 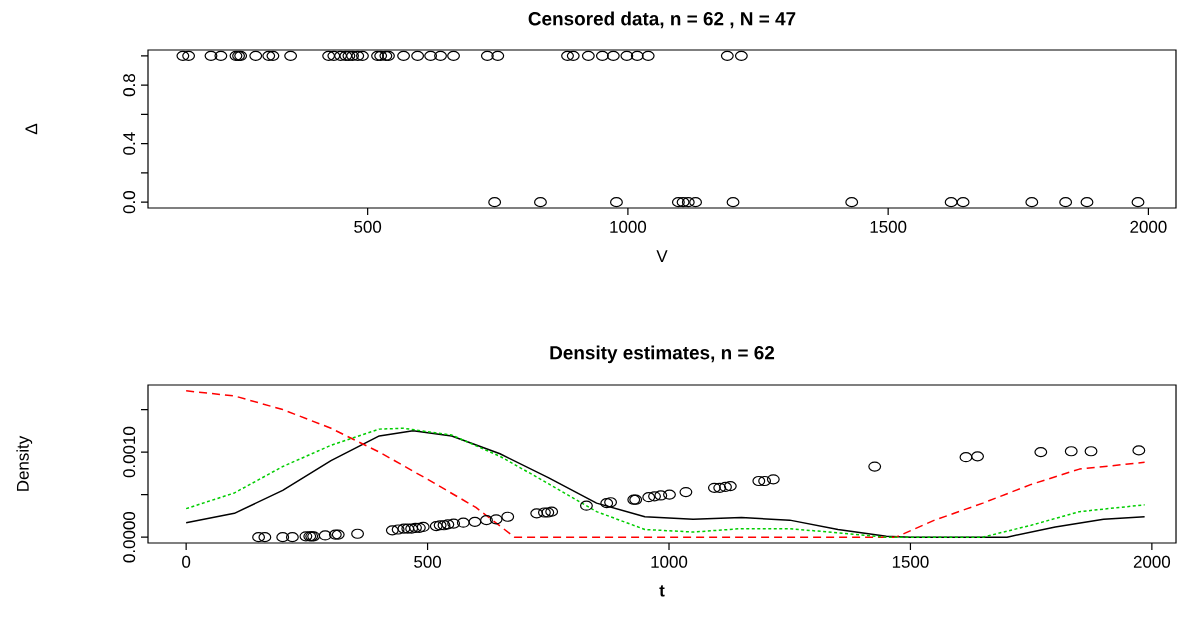 I want to click on y-tick-label: 0.8, so click(x=129, y=85).